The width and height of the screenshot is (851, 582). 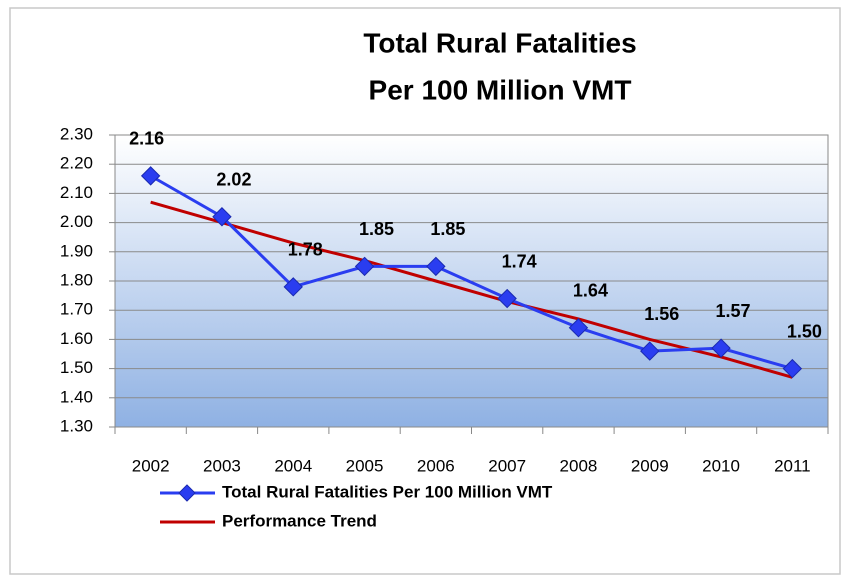 What do you see at coordinates (76, 279) in the screenshot?
I see `y-tick-label: 1.80` at bounding box center [76, 279].